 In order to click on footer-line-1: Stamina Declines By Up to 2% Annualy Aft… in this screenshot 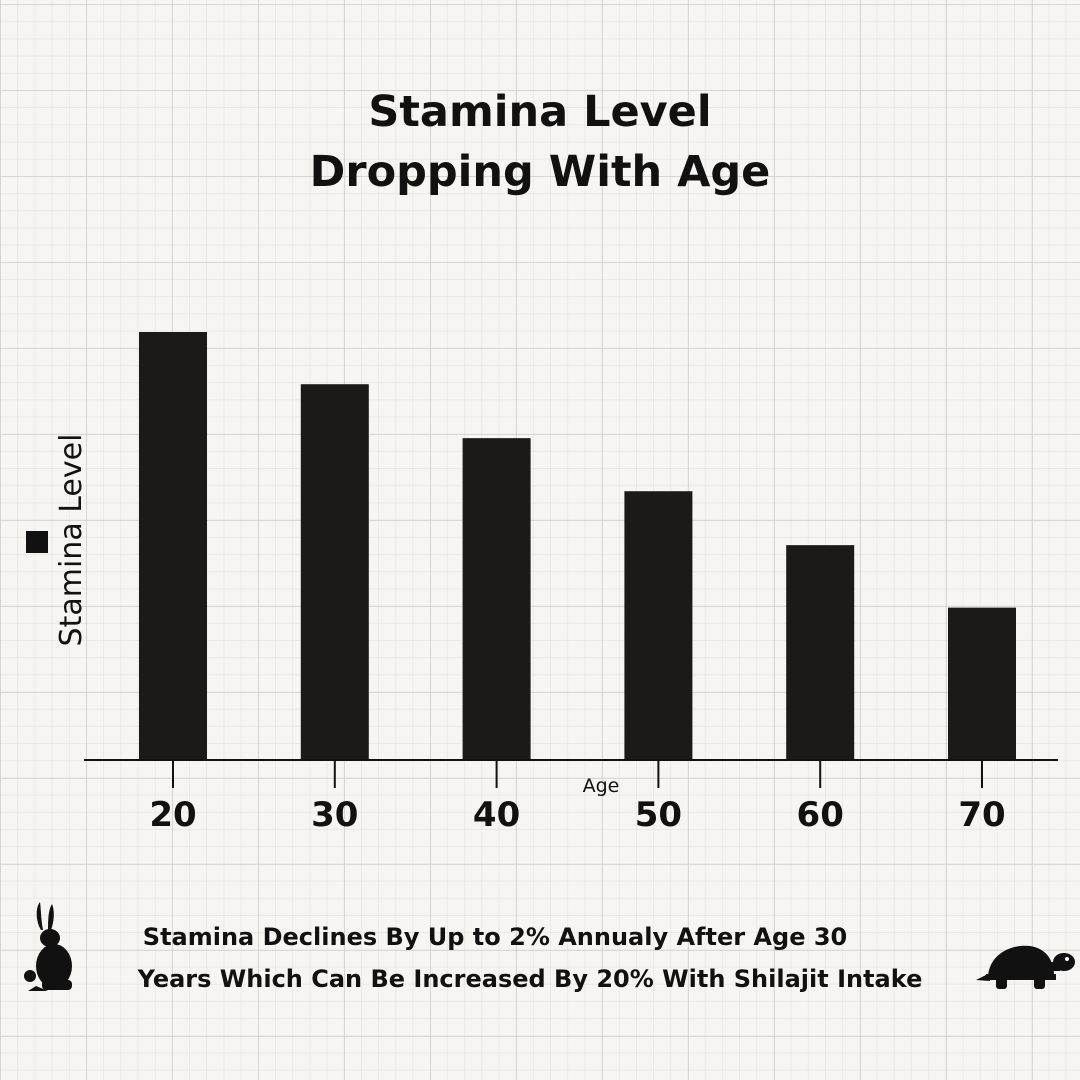, I will do `click(495, 937)`.